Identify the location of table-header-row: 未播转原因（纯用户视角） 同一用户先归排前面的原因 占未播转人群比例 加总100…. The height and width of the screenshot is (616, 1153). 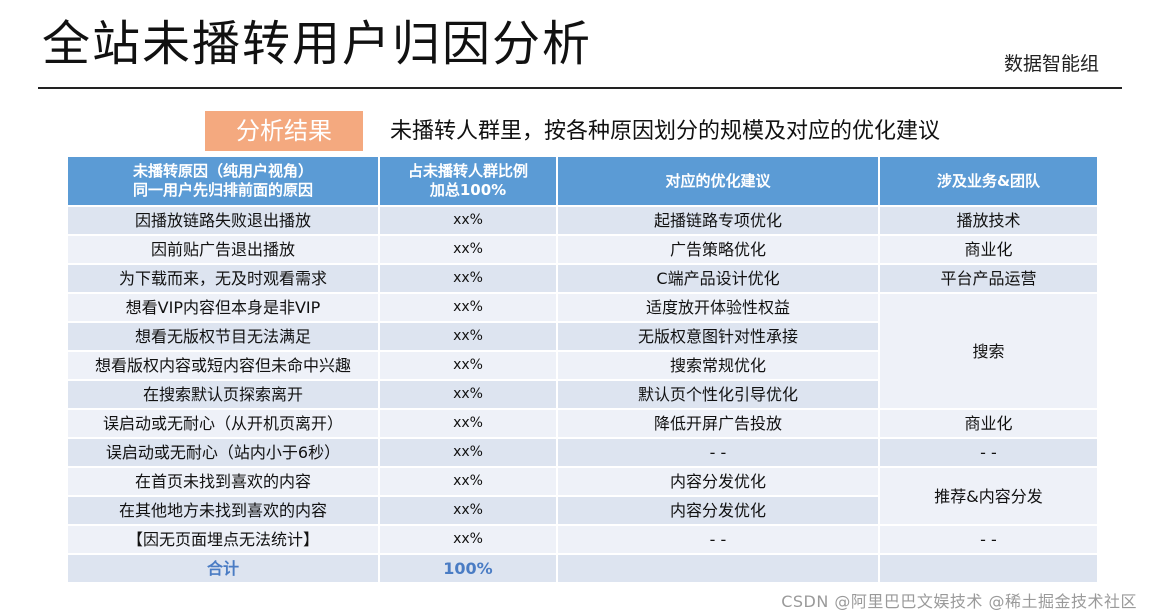
(582, 181).